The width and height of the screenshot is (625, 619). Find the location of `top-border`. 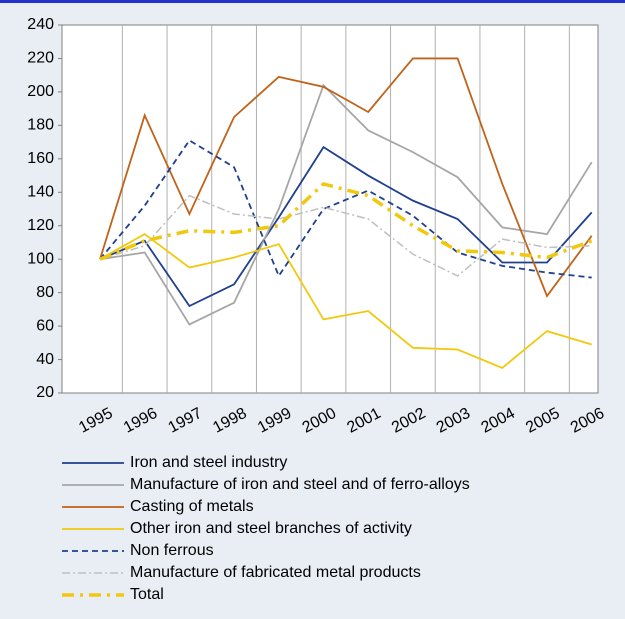

top-border is located at coordinates (312, 1).